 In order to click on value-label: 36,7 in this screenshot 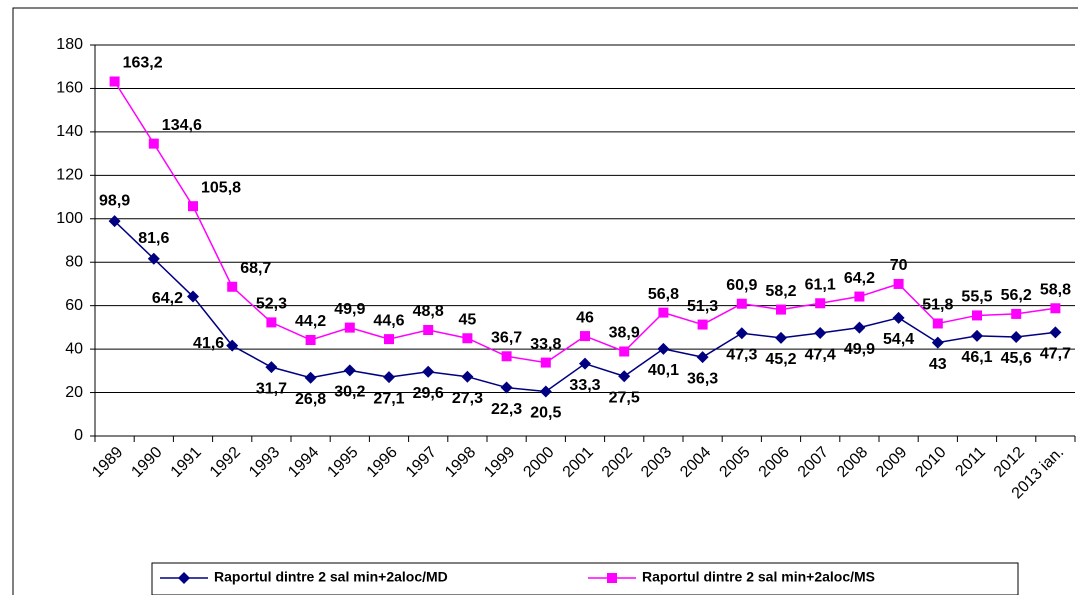, I will do `click(506, 337)`.